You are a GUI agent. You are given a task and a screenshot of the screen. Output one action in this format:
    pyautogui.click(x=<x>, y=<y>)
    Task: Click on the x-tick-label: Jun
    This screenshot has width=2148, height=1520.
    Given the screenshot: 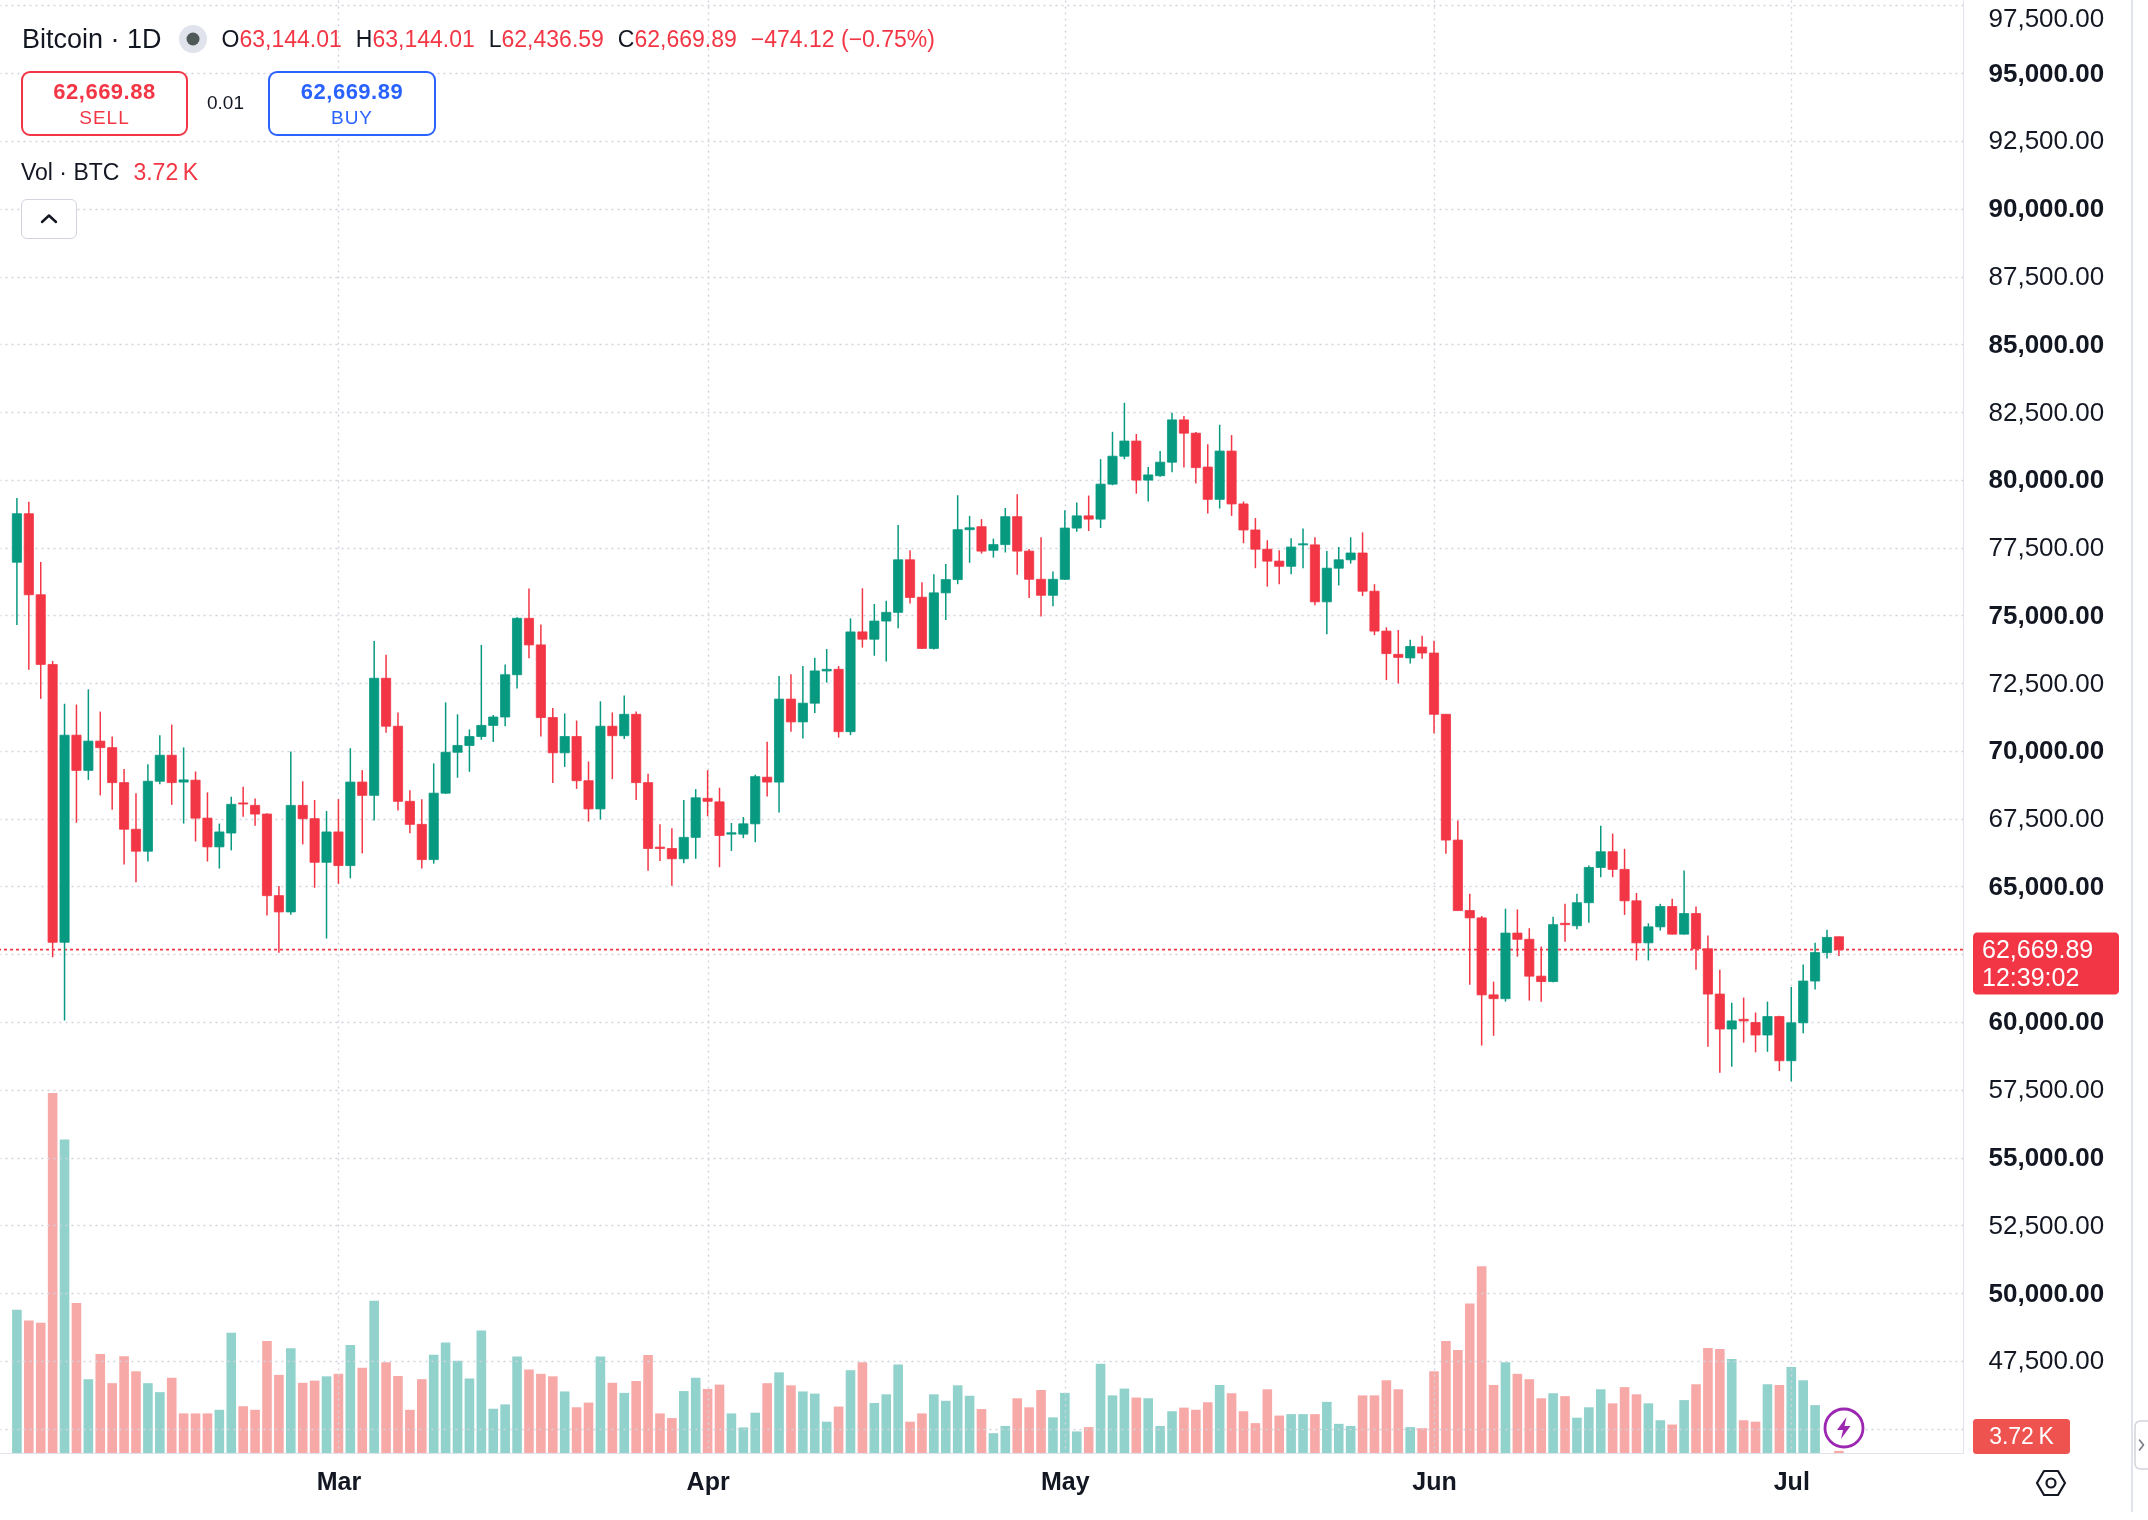 What is the action you would take?
    pyautogui.click(x=1434, y=1480)
    